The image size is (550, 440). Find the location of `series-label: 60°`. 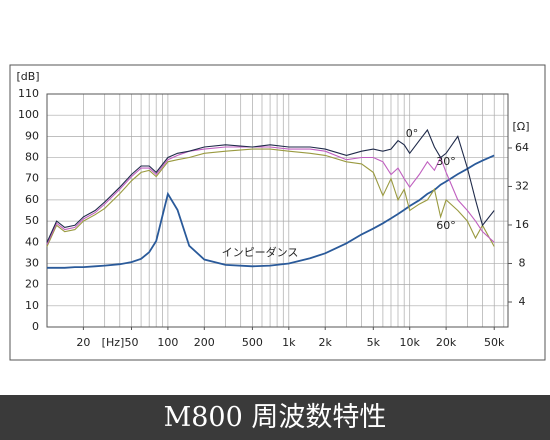

series-label: 60° is located at coordinates (446, 225).